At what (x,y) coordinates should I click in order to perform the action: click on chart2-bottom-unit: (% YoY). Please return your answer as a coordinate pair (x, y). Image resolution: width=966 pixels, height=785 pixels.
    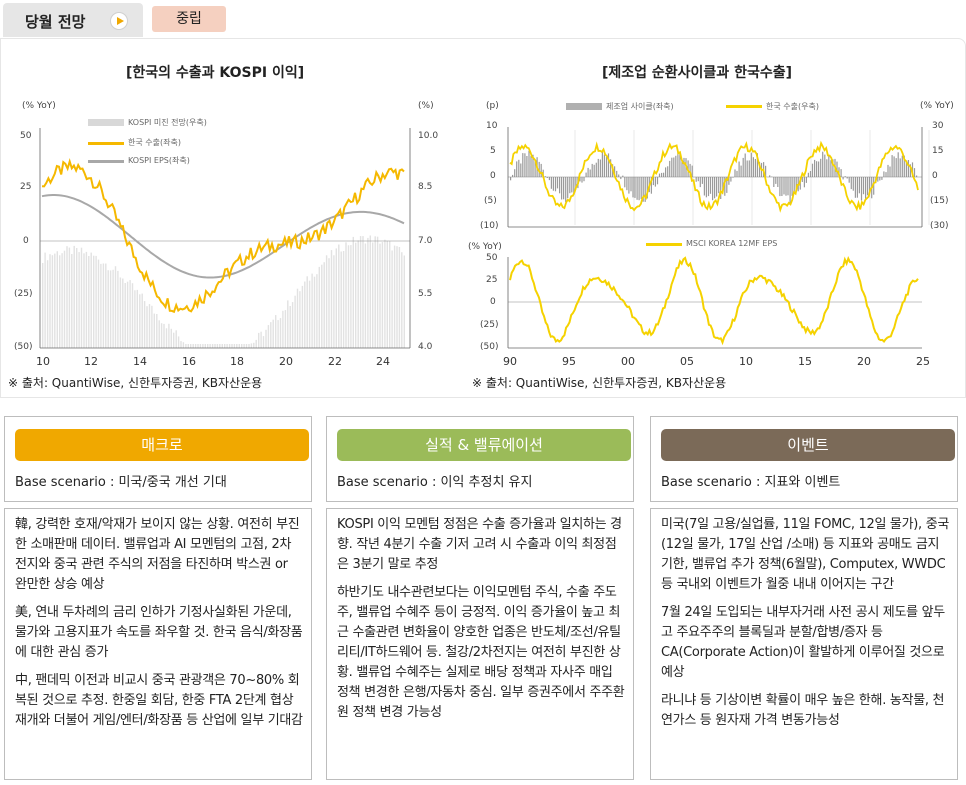
    Looking at the image, I should click on (485, 247).